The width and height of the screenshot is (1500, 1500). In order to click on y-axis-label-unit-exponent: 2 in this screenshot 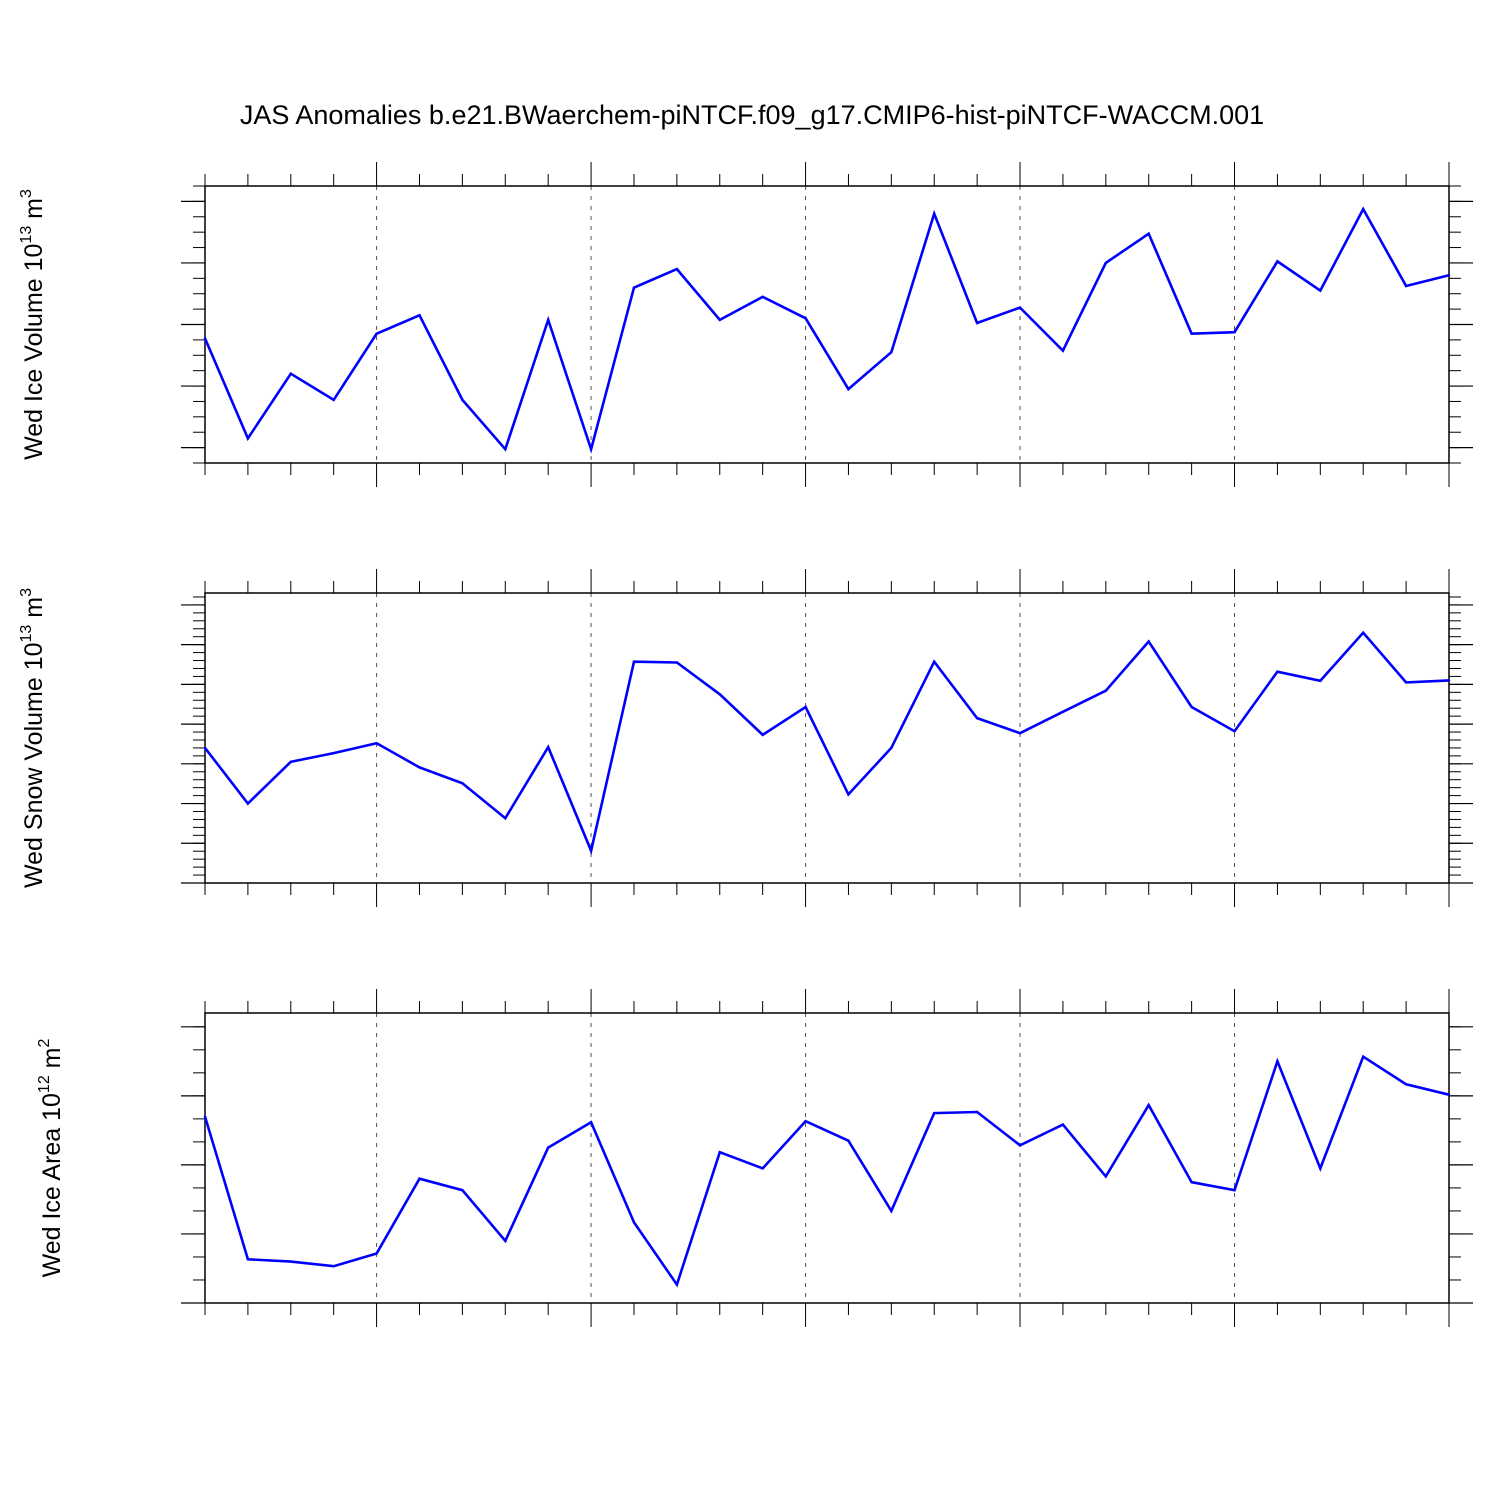, I will do `click(44, 1042)`.